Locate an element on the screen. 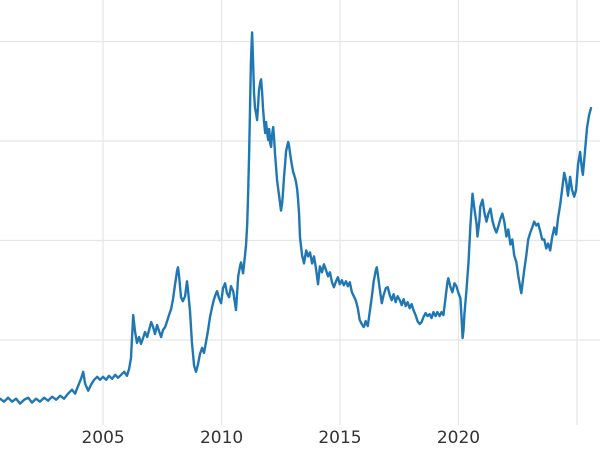 This screenshot has height=450, width=600. x-tick-label: 2020 is located at coordinates (458, 438).